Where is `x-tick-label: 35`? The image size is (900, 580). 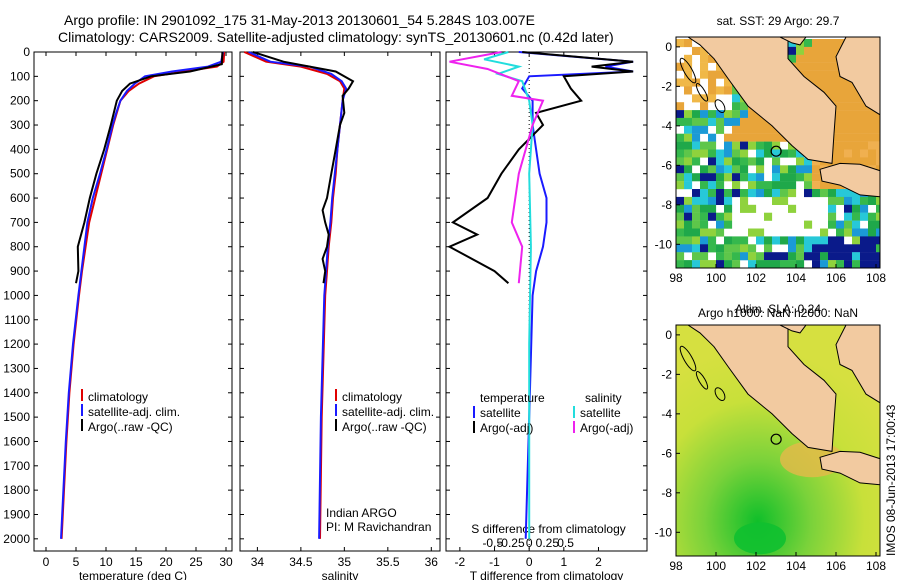 x-tick-label: 35 is located at coordinates (345, 562).